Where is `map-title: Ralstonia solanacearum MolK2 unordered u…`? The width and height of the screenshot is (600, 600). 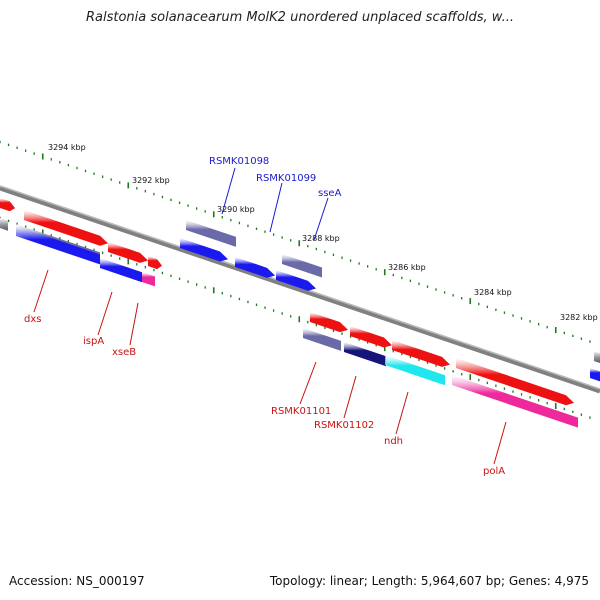 map-title: Ralstonia solanacearum MolK2 unordered u… is located at coordinates (299, 17).